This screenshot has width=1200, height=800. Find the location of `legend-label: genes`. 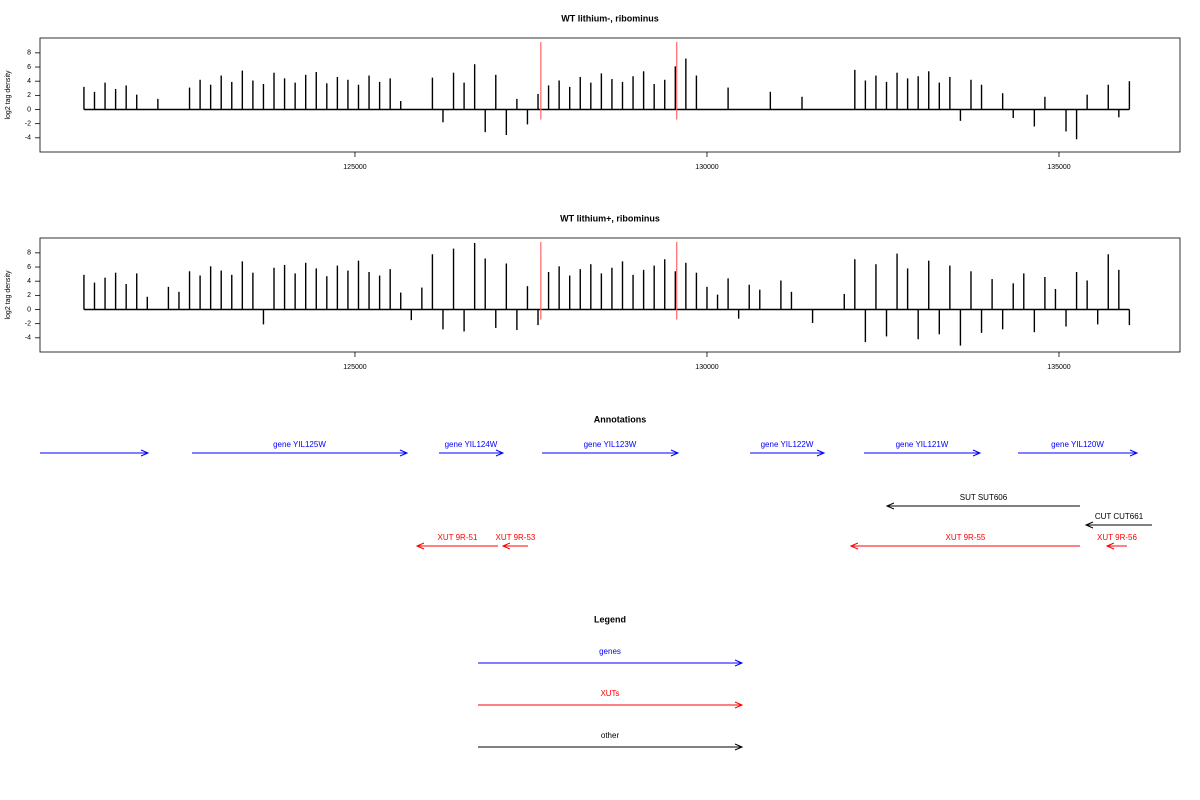

legend-label: genes is located at coordinates (610, 651).